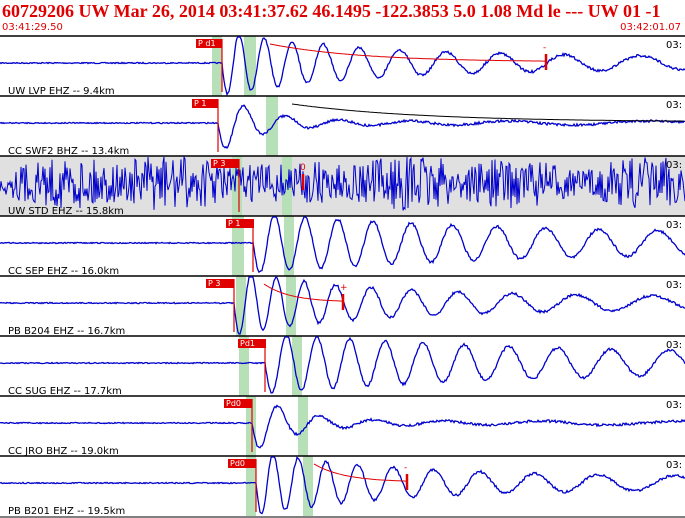  What do you see at coordinates (342, 306) in the screenshot?
I see `channel-panel: P 3 +03: PB B204 EHZ -- 16.7km` at bounding box center [342, 306].